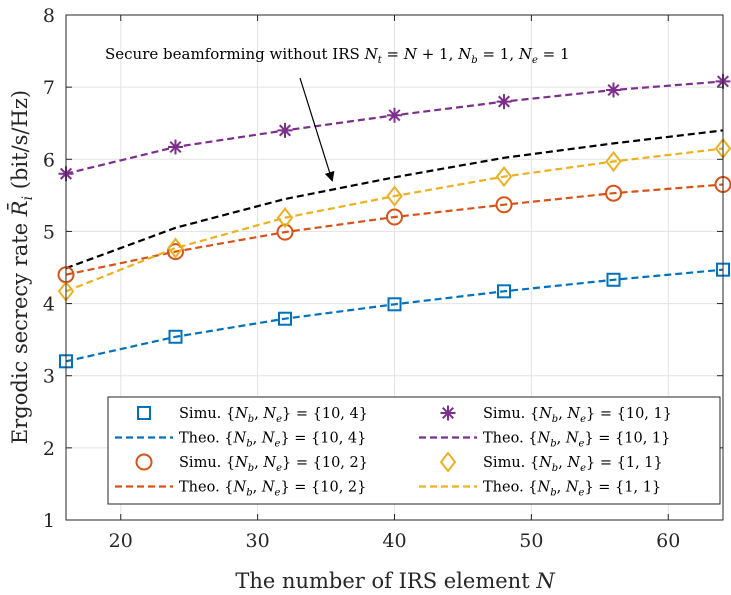 The height and width of the screenshot is (595, 731). Describe the element at coordinates (49, 377) in the screenshot. I see `y-tick-label: 3` at that location.